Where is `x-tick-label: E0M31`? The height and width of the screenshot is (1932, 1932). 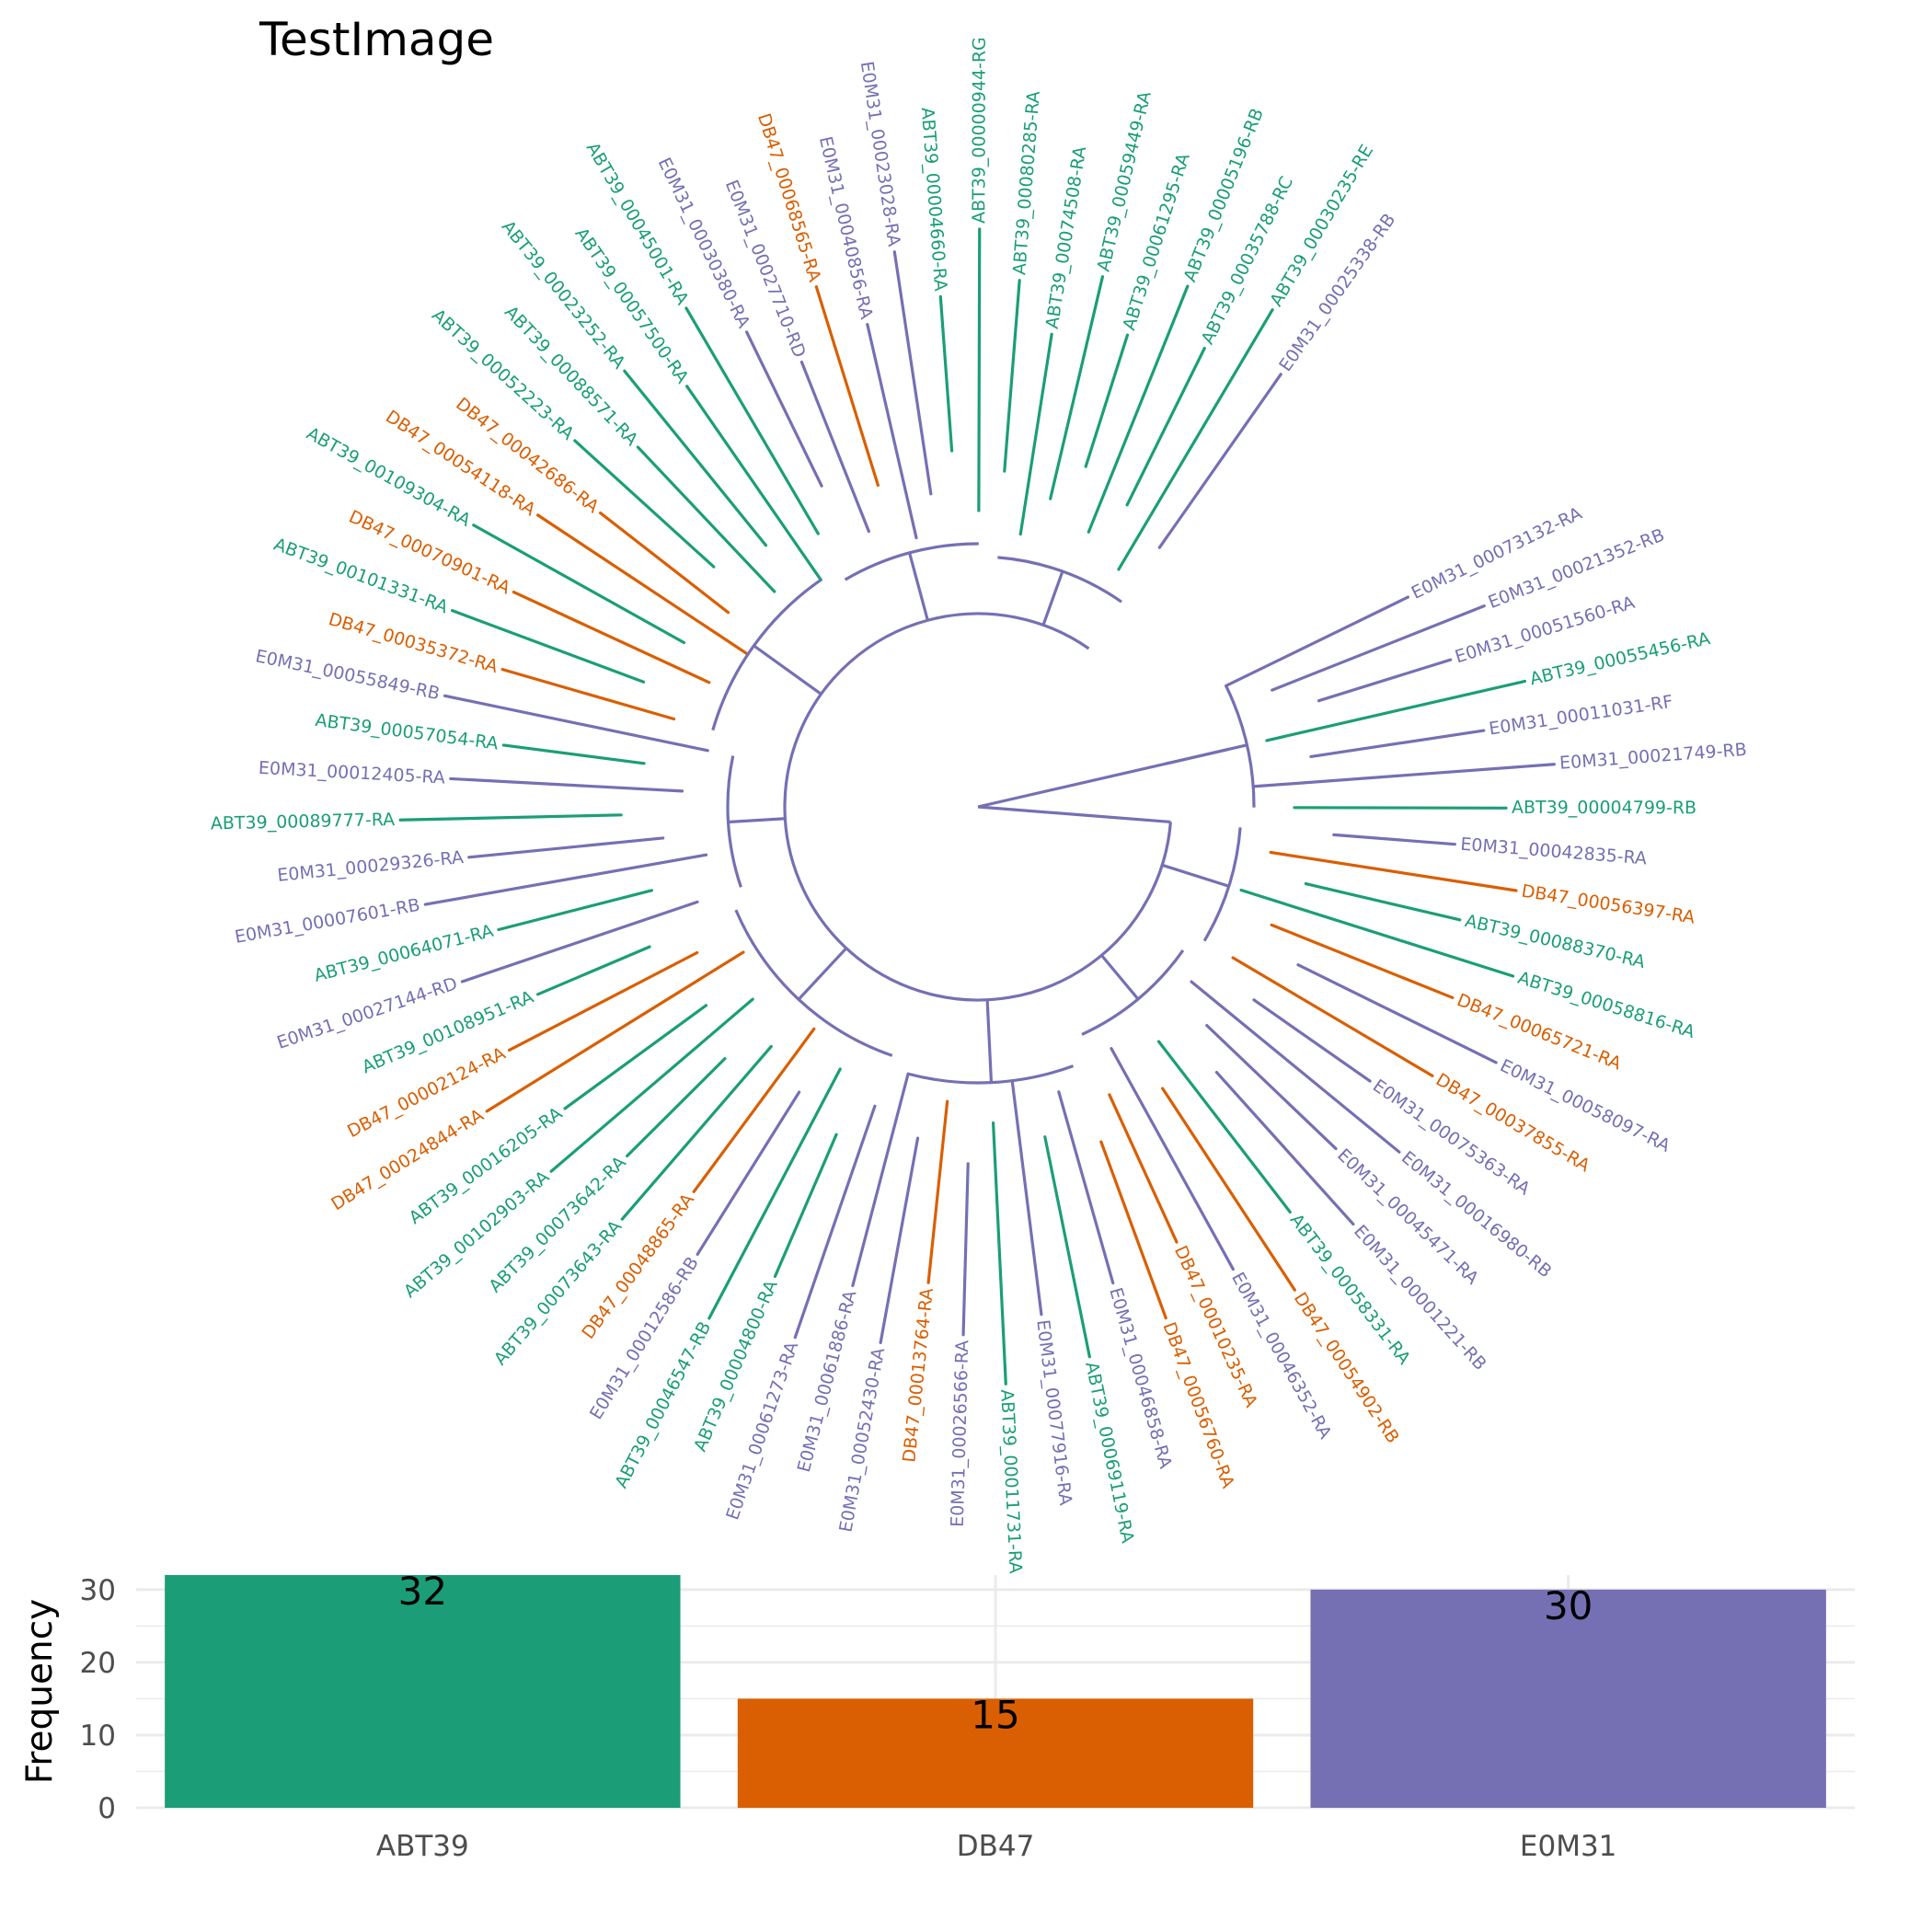 x-tick-label: E0M31 is located at coordinates (1568, 1846).